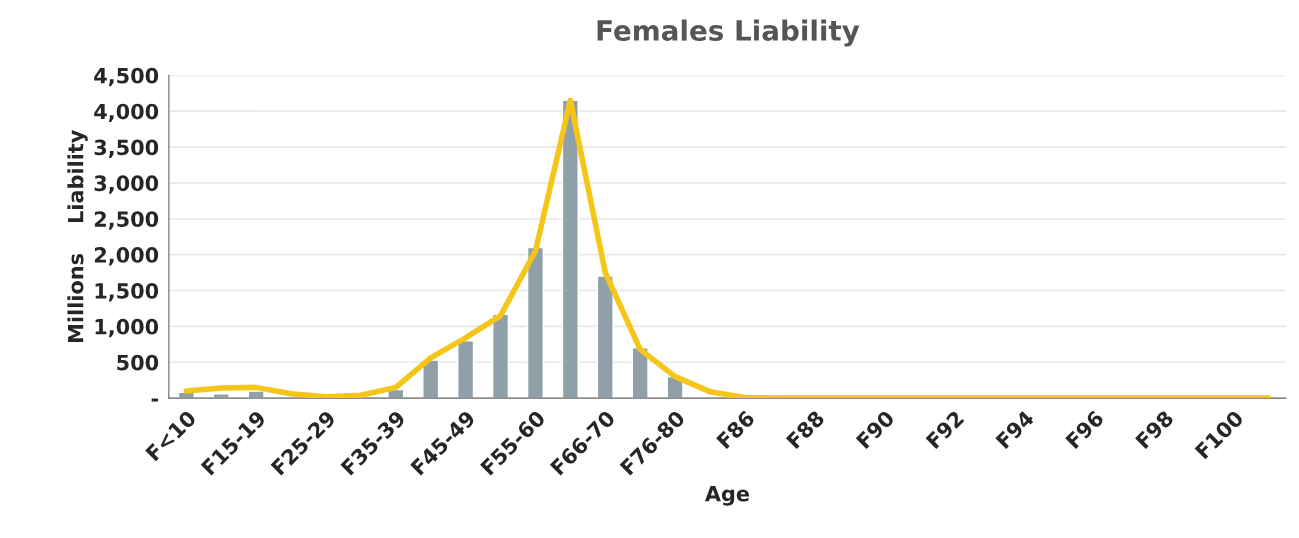 Image resolution: width=1299 pixels, height=538 pixels. What do you see at coordinates (126, 256) in the screenshot?
I see `y-tick-label: 2,000` at bounding box center [126, 256].